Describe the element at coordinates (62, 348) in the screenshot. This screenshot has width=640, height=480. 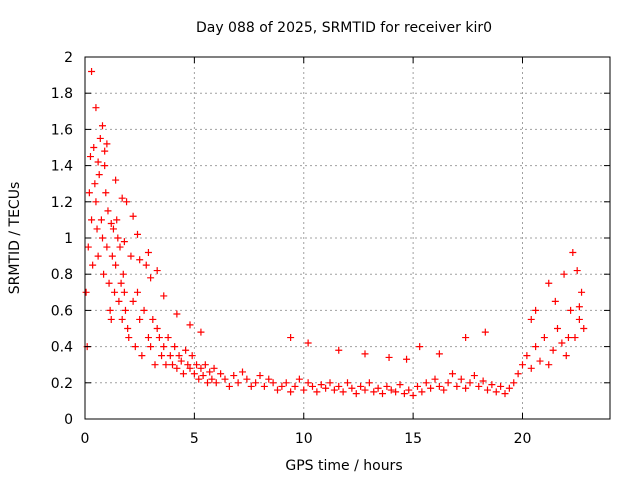
I see `y-tick-label: 0.4` at that location.